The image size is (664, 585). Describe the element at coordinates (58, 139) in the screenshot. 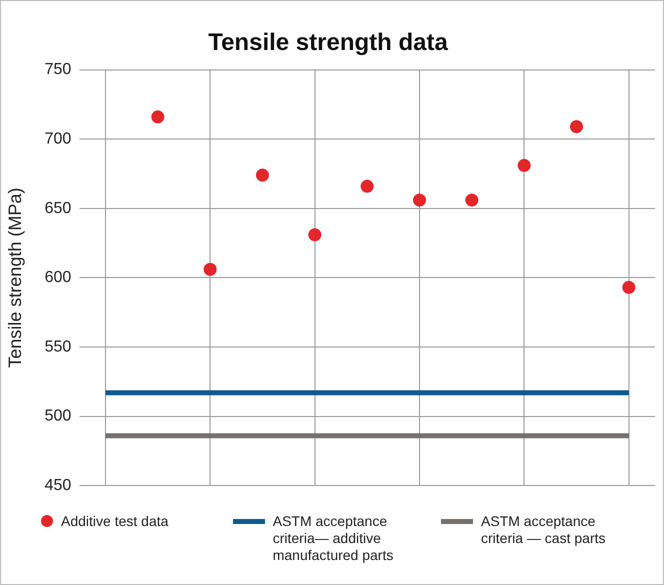

I see `y-tick-label: 700` at that location.